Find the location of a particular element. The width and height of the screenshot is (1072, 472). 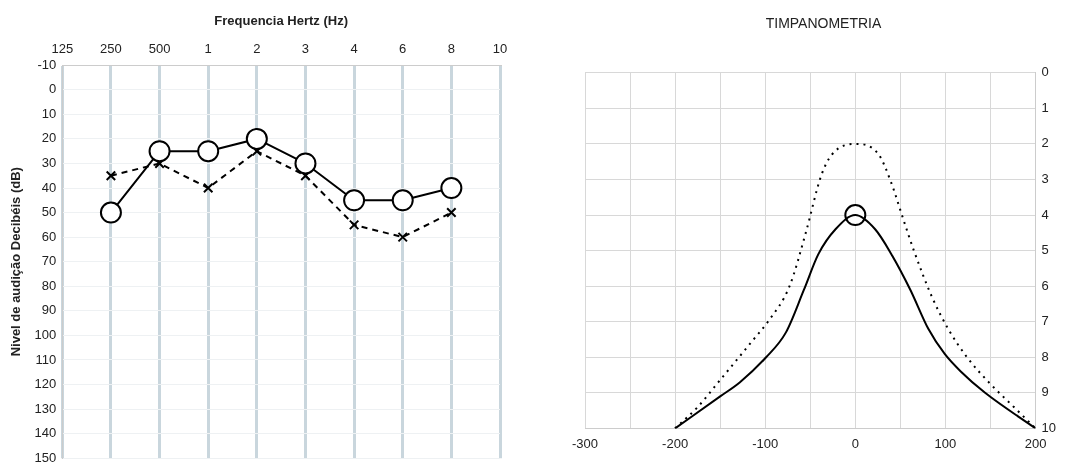

y-tick-label: 50 is located at coordinates (49, 212).